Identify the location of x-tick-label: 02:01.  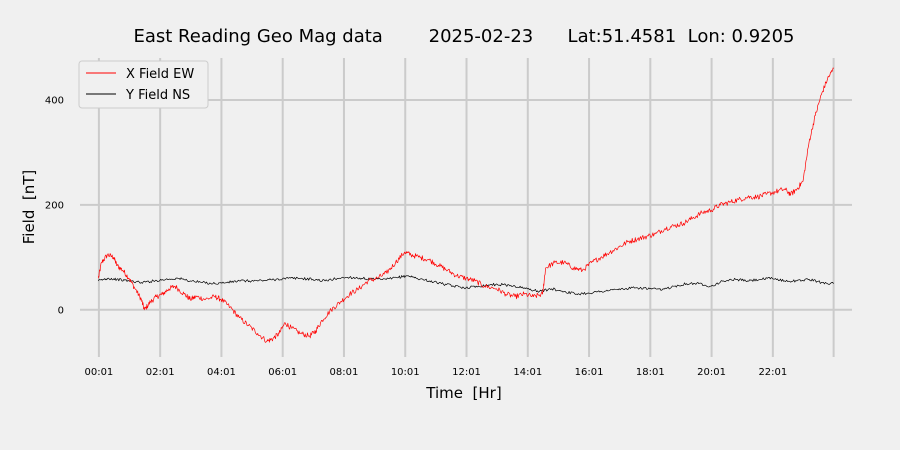
(160, 372).